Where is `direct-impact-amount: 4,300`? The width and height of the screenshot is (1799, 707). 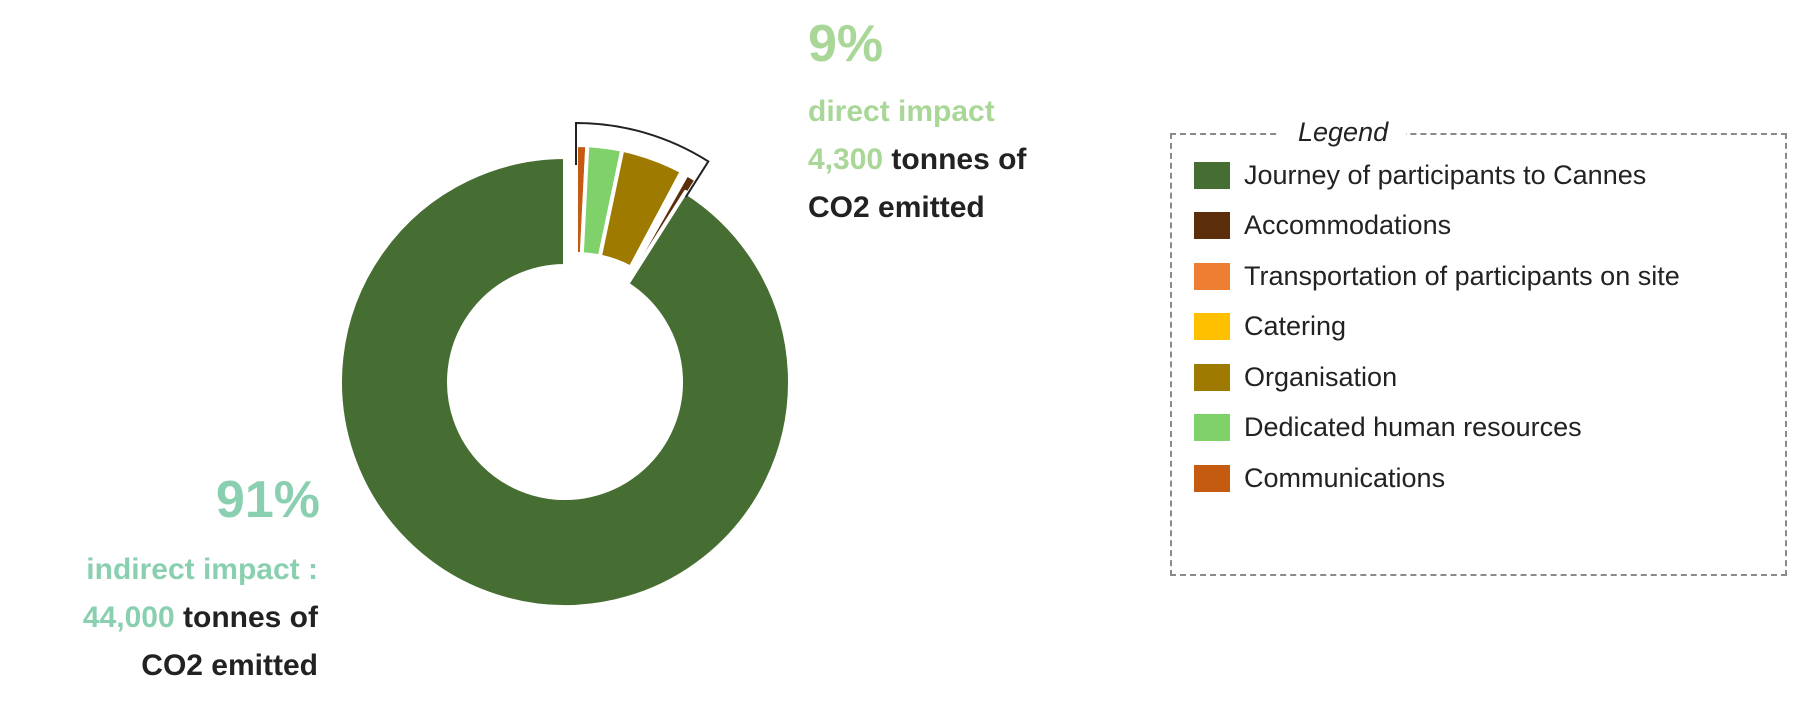 direct-impact-amount: 4,300 is located at coordinates (846, 159).